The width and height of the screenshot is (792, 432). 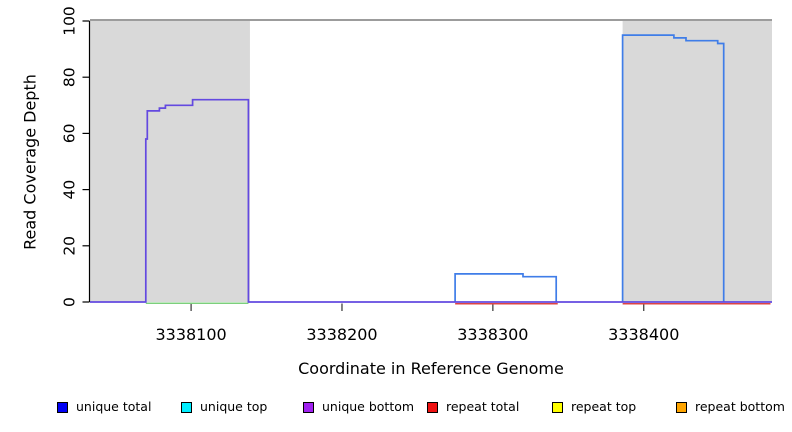 I want to click on legend-swatch-unique-bottom-icon, so click(x=308, y=407).